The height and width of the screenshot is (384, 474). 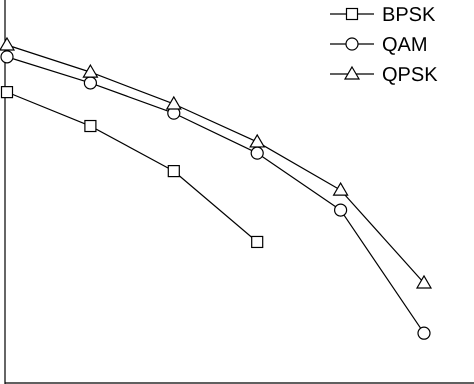 What do you see at coordinates (410, 75) in the screenshot?
I see `legend-label: QPSK` at bounding box center [410, 75].